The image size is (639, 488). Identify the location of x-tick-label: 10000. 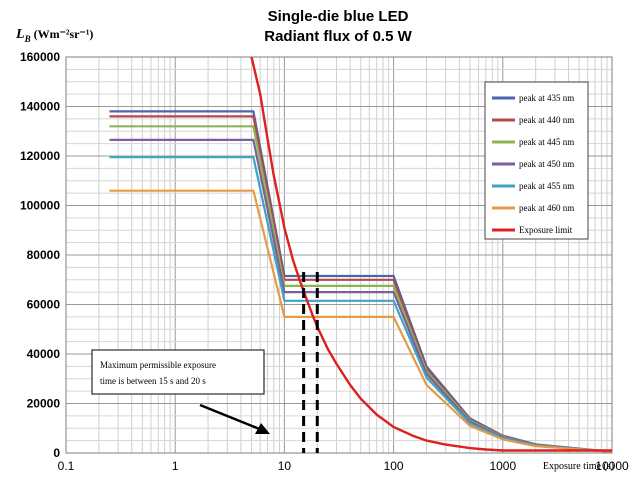
(612, 466).